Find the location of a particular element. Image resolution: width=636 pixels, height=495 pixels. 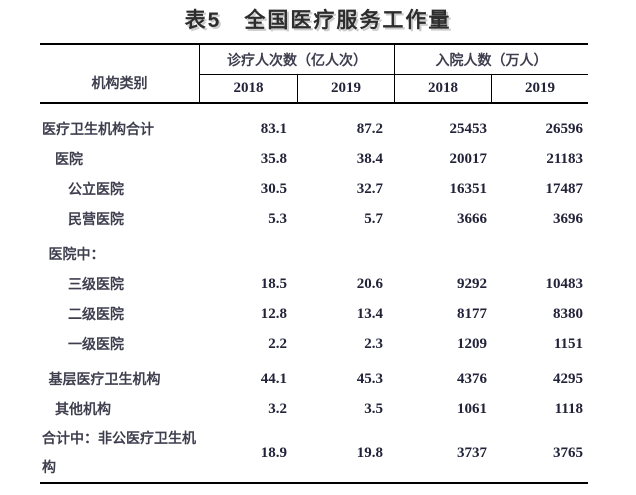

cell-value: 25453 is located at coordinates (468, 128).